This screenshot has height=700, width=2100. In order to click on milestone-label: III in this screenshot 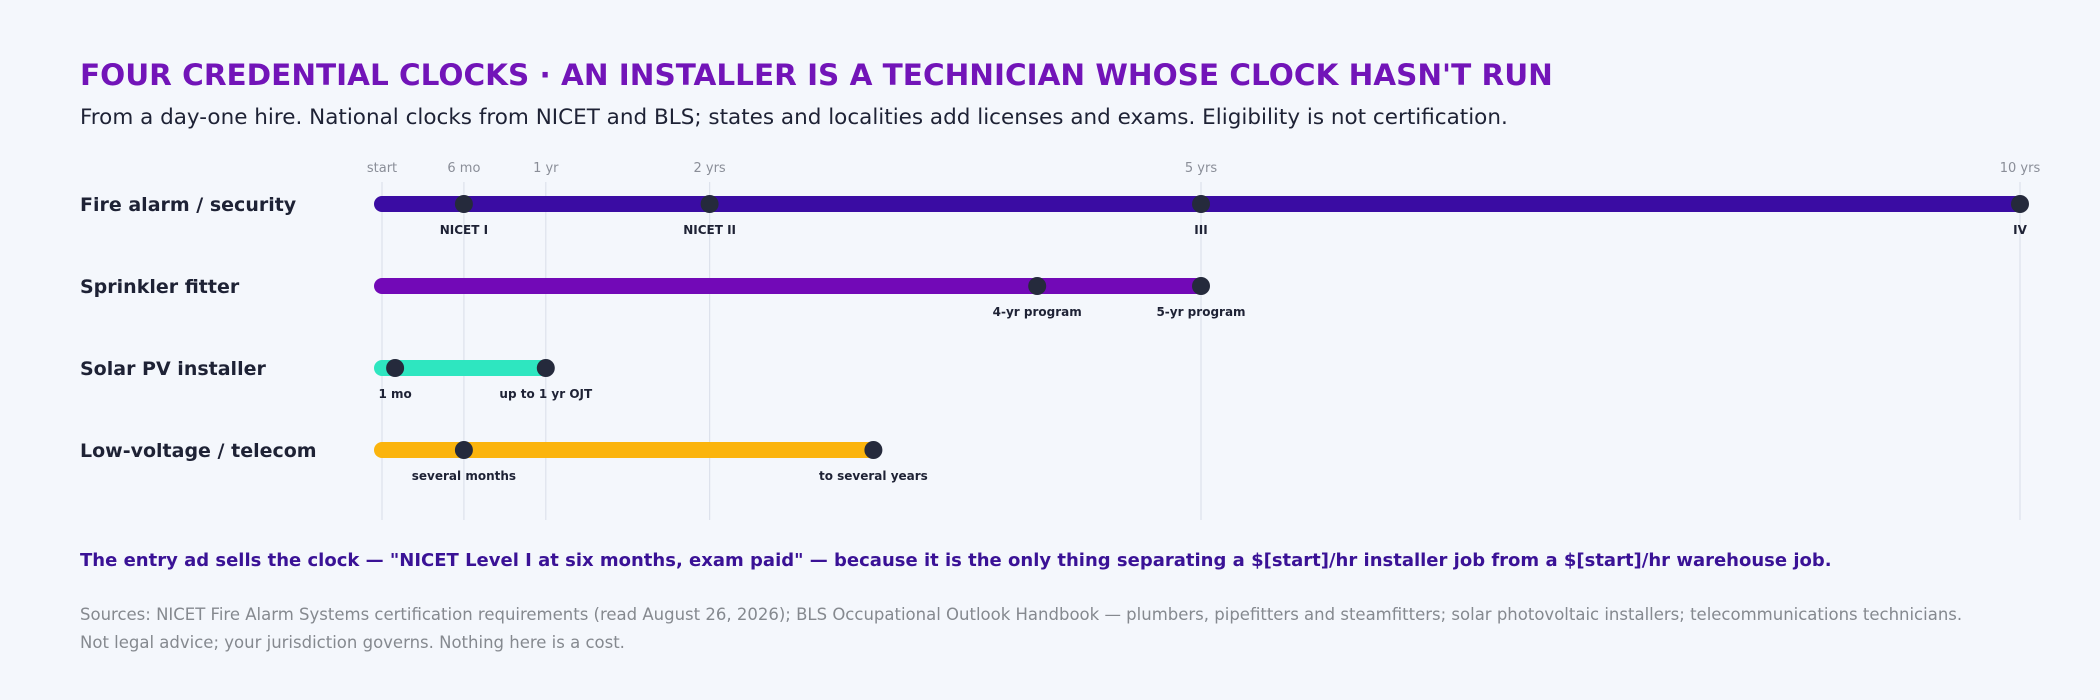, I will do `click(1200, 230)`.